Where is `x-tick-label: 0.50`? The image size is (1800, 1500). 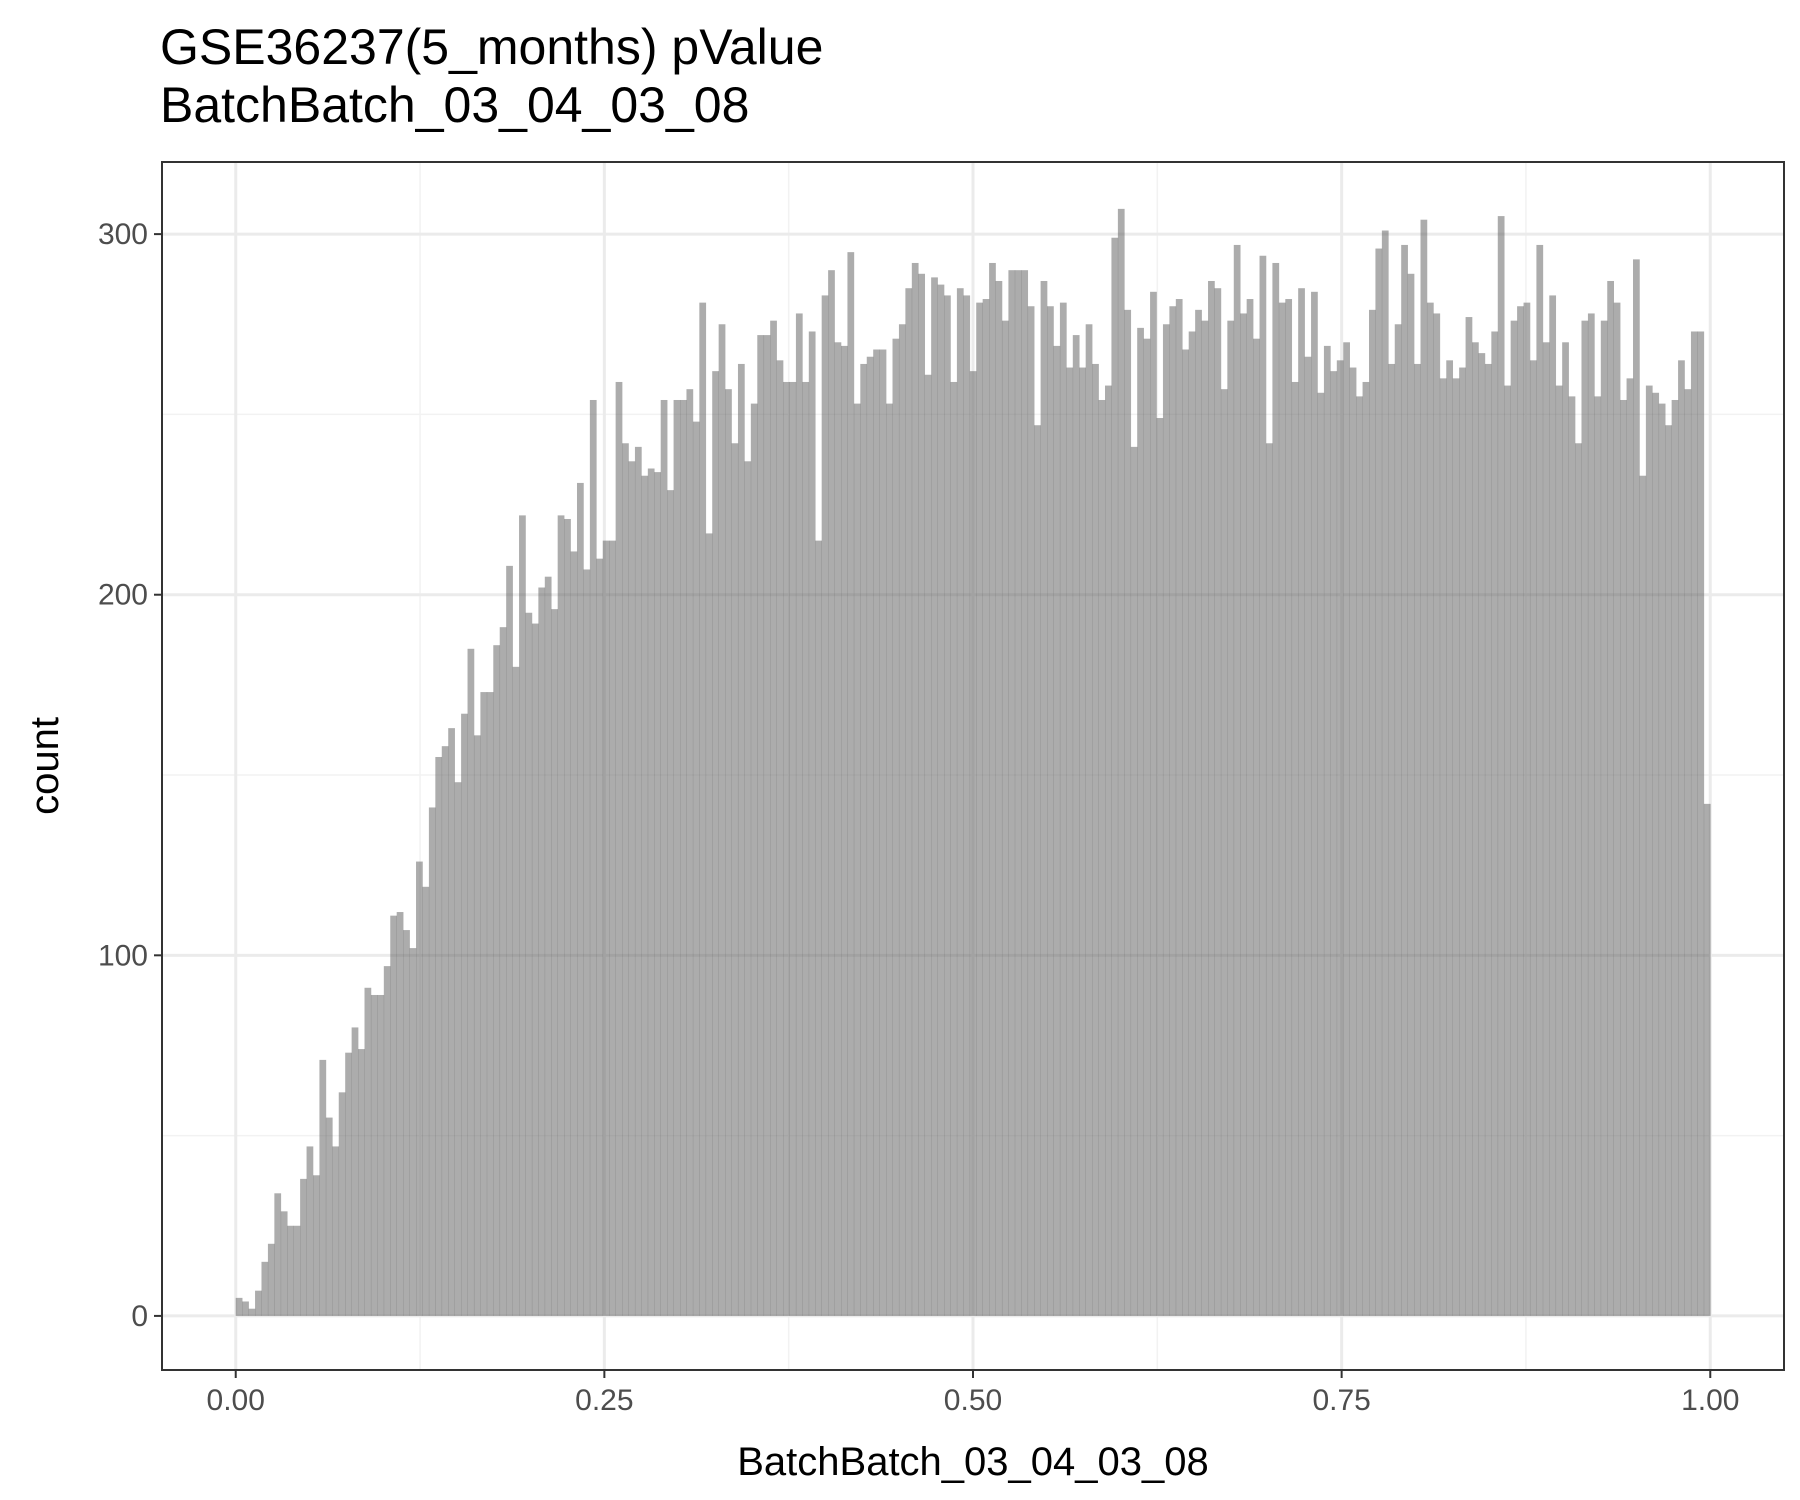 x-tick-label: 0.50 is located at coordinates (973, 1400).